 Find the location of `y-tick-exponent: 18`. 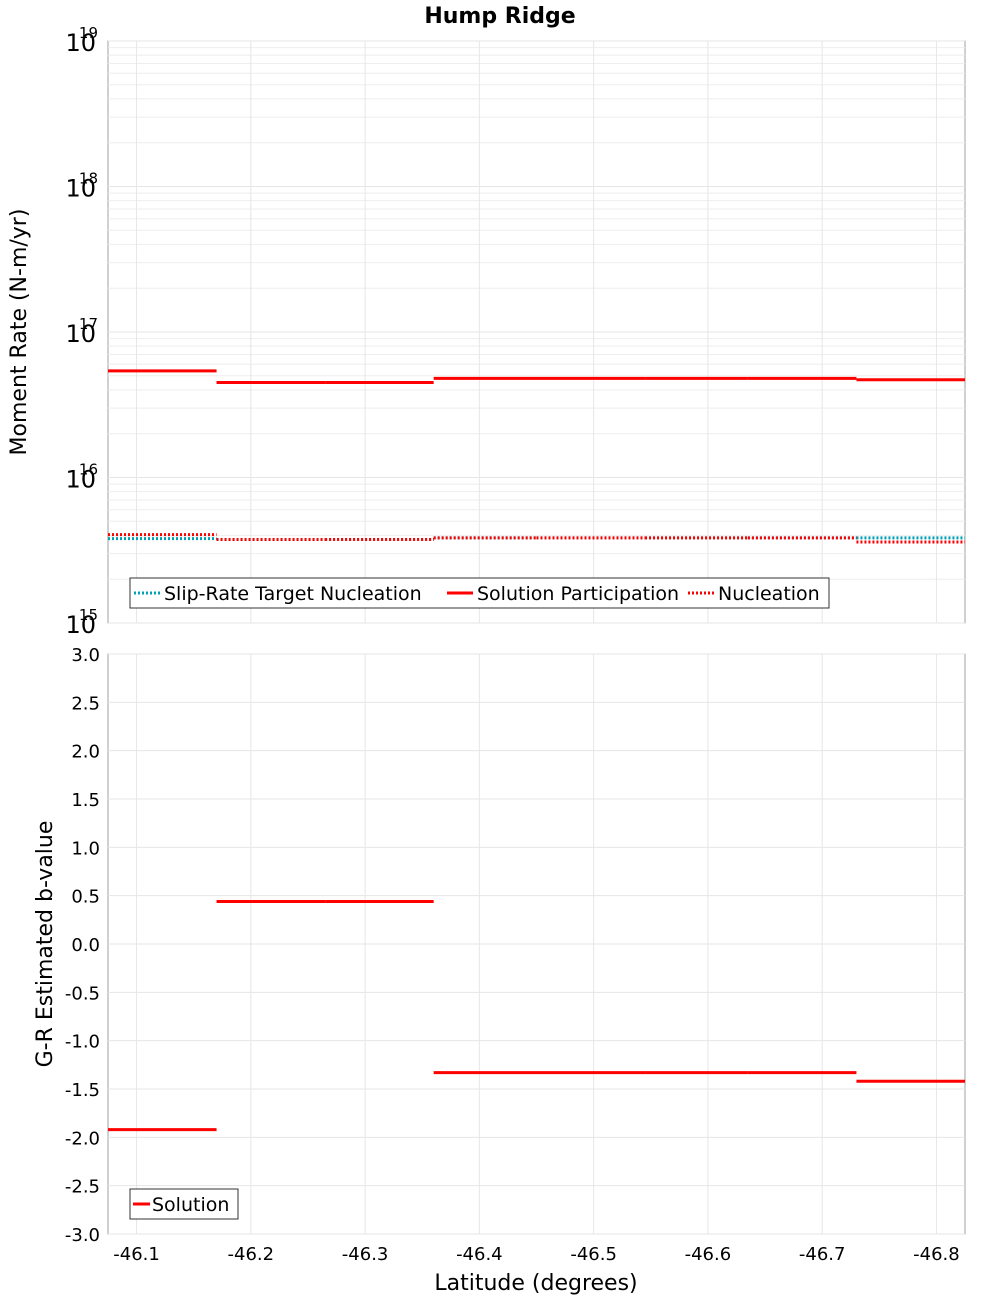

y-tick-exponent: 18 is located at coordinates (88, 179).